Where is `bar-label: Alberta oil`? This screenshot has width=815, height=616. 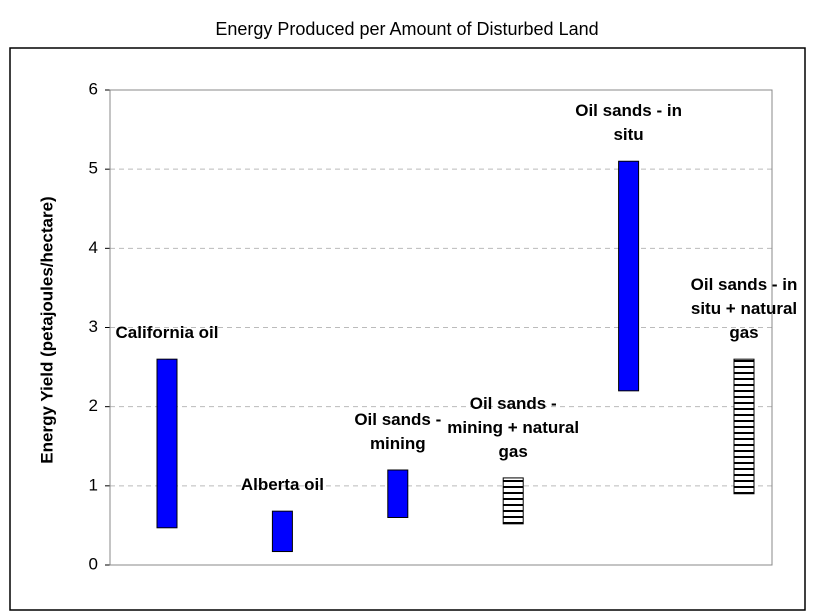 bar-label: Alberta oil is located at coordinates (282, 485).